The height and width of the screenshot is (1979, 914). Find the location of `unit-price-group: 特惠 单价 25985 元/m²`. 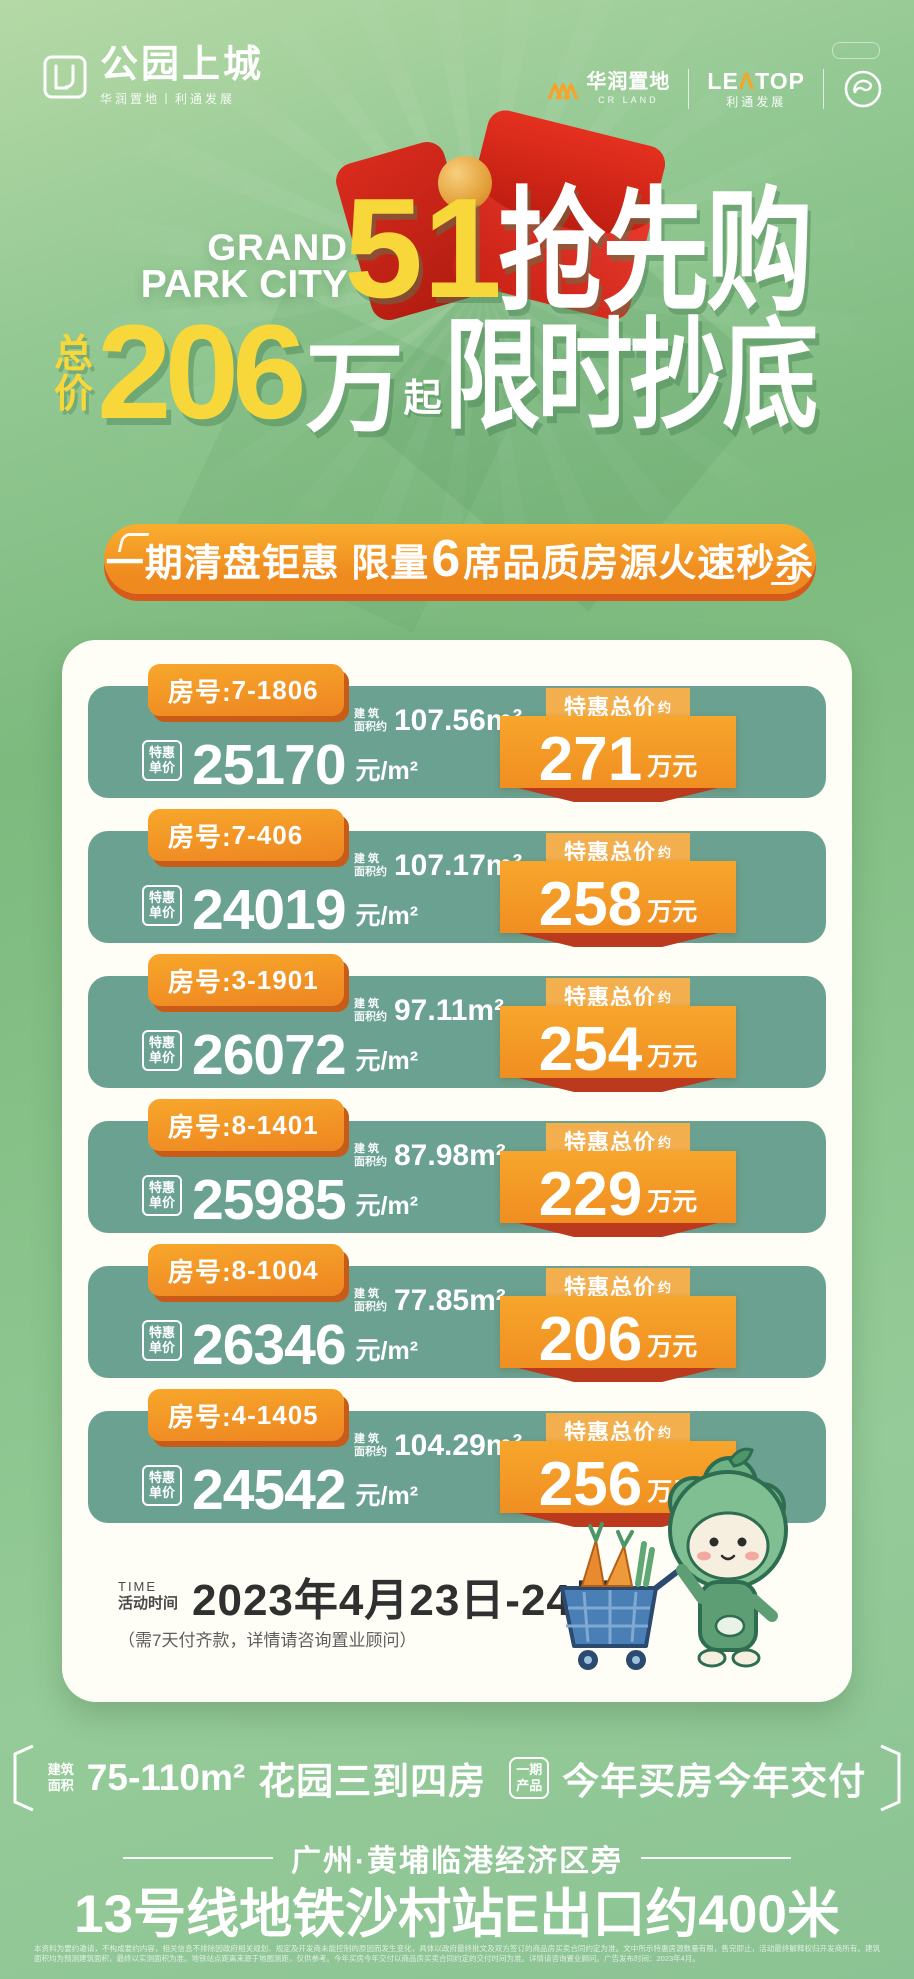

unit-price-group: 特惠 单价 25985 元/m² is located at coordinates (280, 1199).